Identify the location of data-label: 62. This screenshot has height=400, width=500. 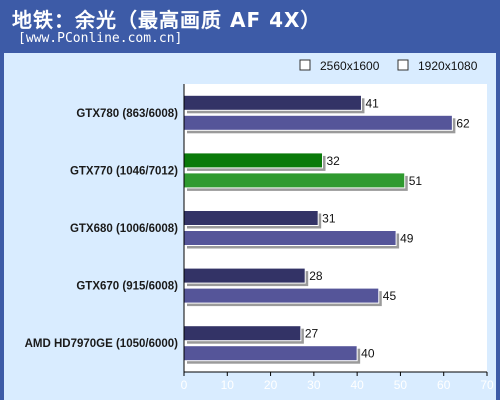
(463, 123).